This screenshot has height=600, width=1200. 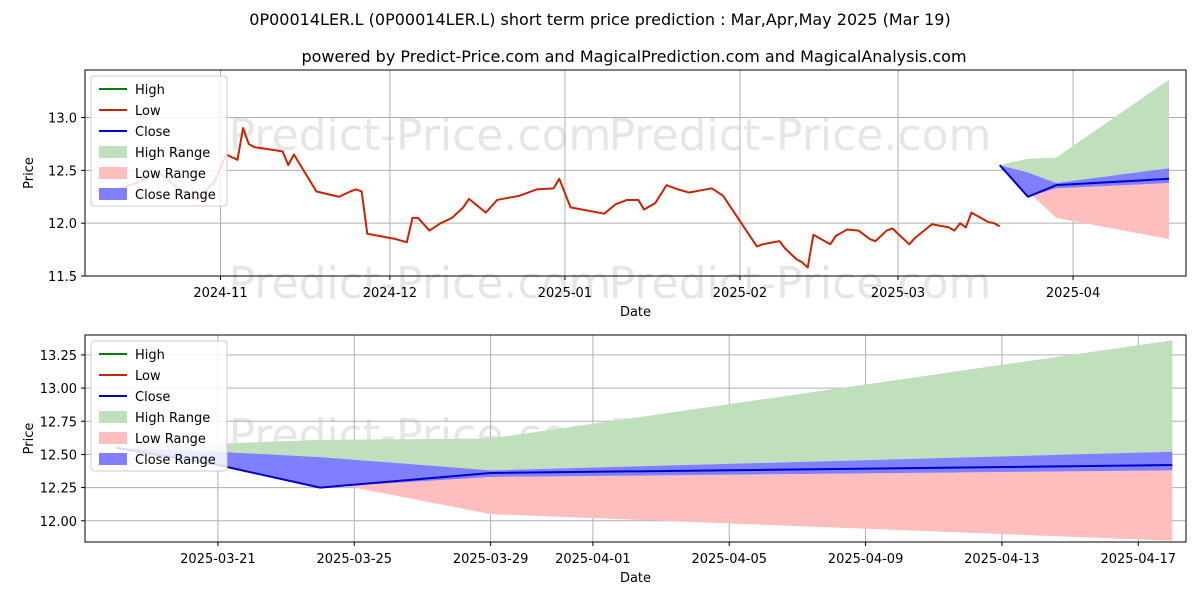 What do you see at coordinates (58, 422) in the screenshot?
I see `y-tick-label: 12.75` at bounding box center [58, 422].